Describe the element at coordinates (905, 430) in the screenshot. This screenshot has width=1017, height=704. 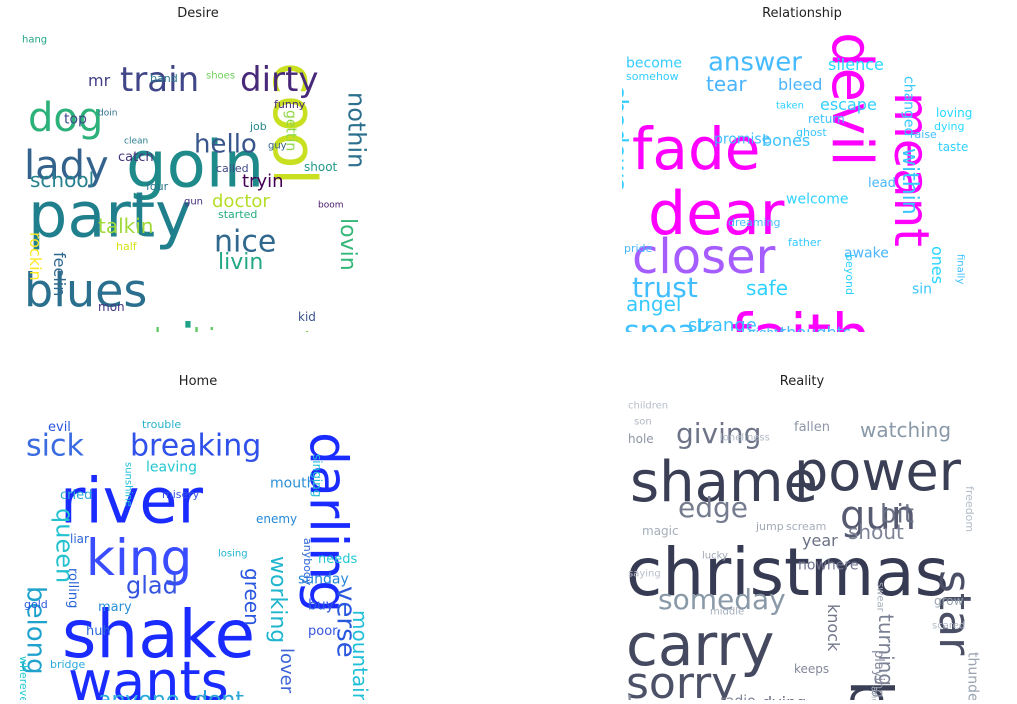
I see `wordcloud-word: watching` at that location.